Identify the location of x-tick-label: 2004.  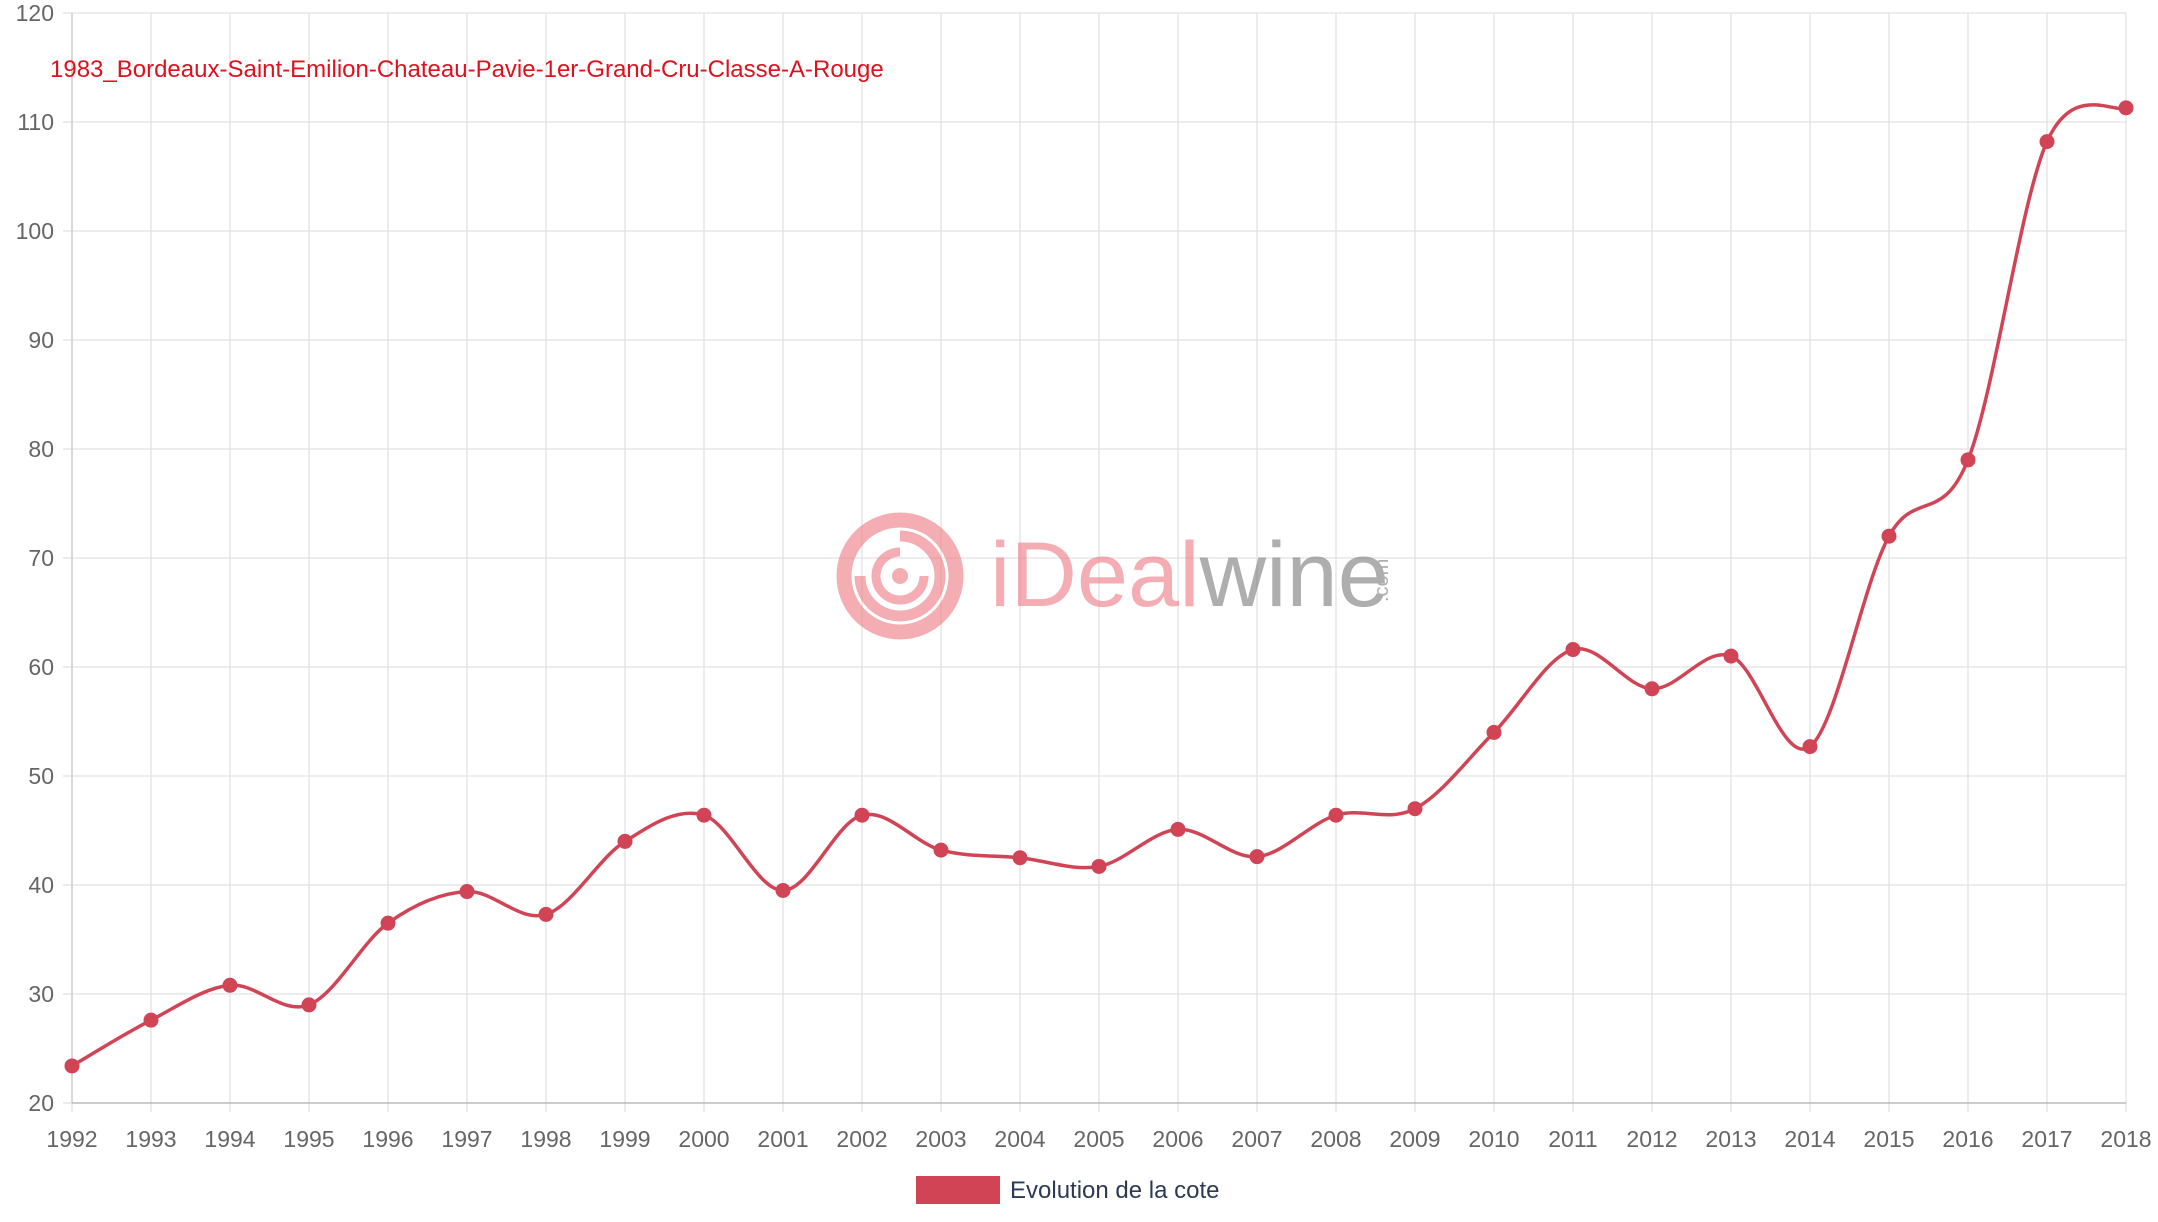
(1019, 1139).